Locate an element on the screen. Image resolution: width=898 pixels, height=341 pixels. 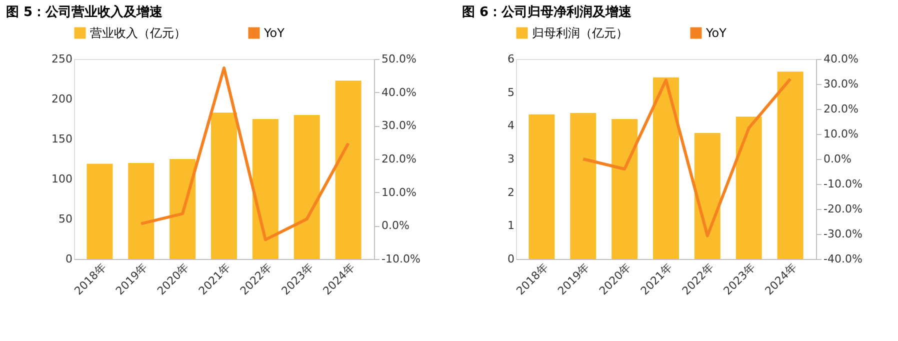
chart-title: 图 5：公司营业收入及增速 is located at coordinates (85, 12).